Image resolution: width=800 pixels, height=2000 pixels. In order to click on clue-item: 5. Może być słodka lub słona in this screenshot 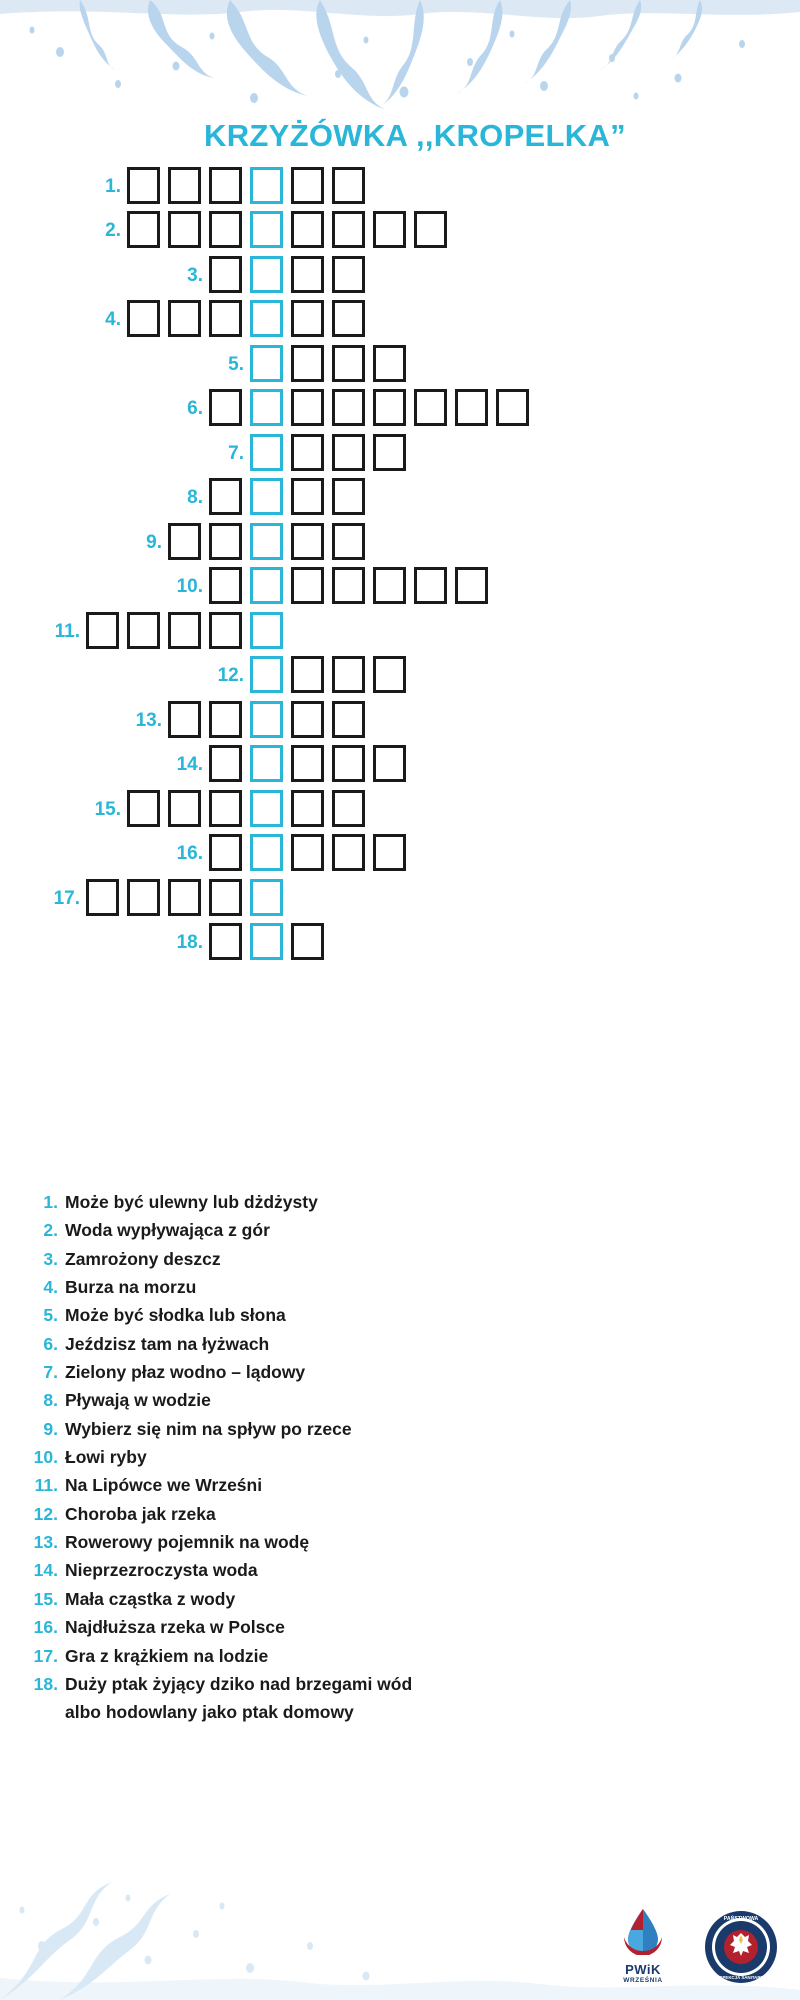, I will do `click(284, 1315)`.